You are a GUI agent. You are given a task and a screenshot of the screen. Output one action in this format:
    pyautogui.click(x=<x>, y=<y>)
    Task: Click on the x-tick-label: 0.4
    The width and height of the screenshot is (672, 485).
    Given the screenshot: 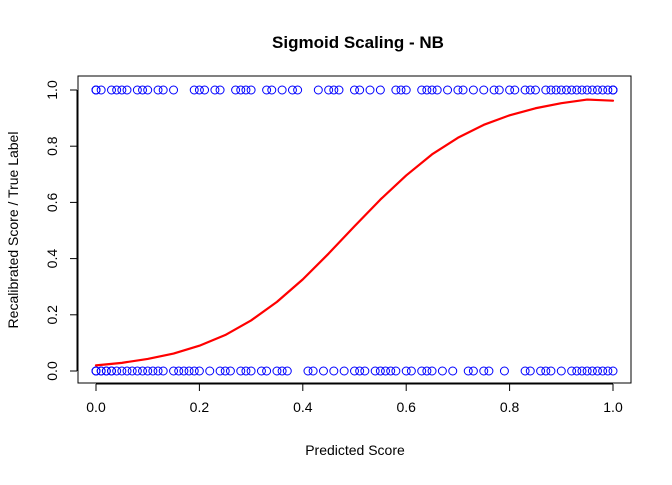 What is the action you would take?
    pyautogui.click(x=303, y=407)
    